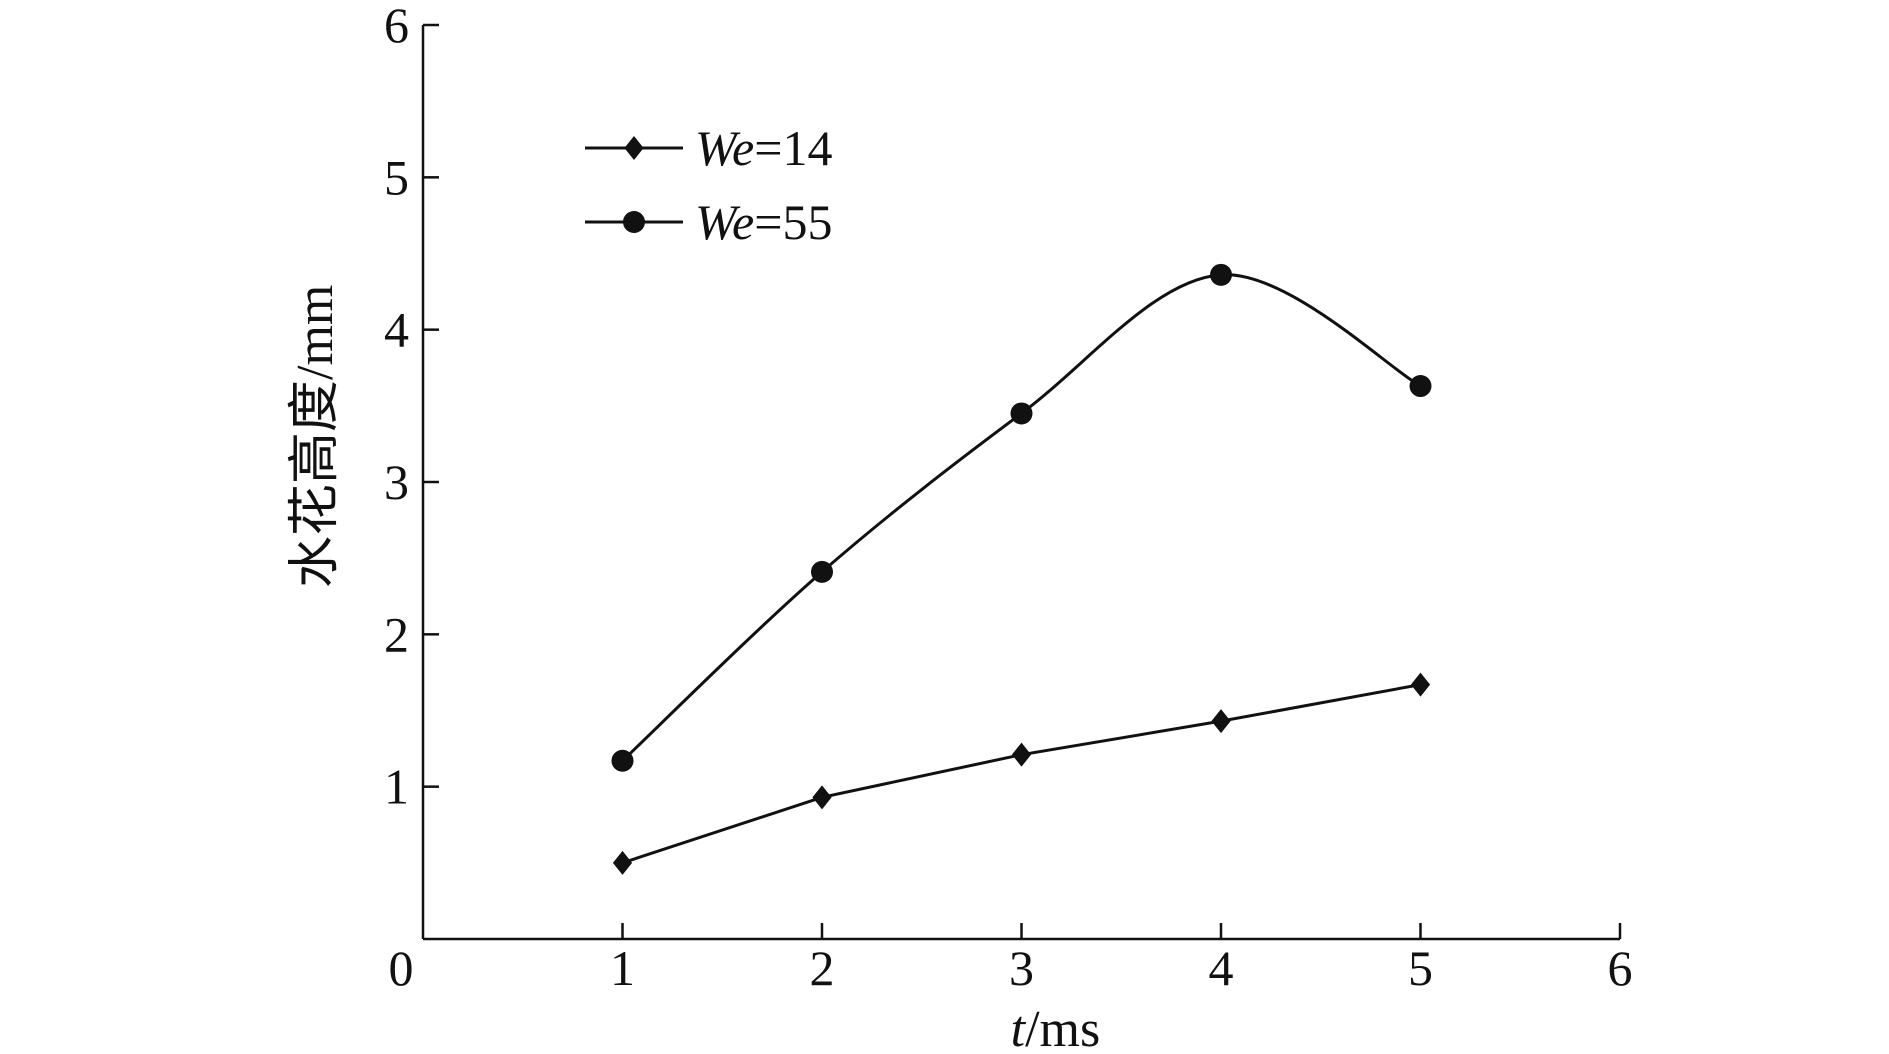 Image resolution: width=1889 pixels, height=1054 pixels. I want to click on legend: We=14 We=55, so click(708, 185).